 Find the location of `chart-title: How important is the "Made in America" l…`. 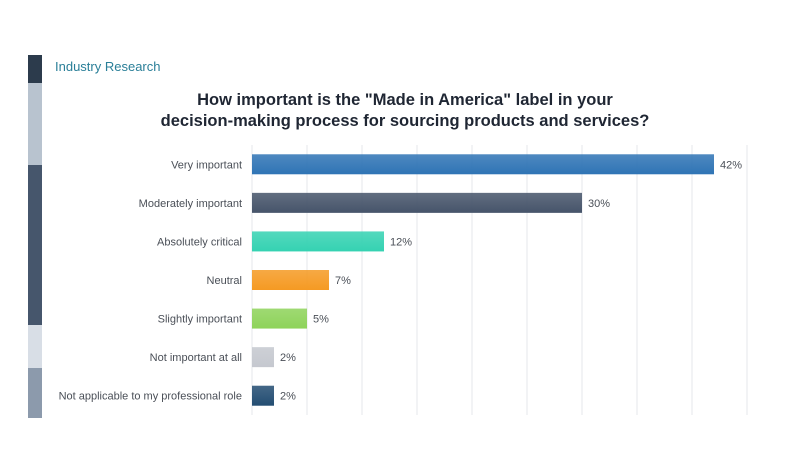

chart-title: How important is the "Made in America" l… is located at coordinates (405, 111).